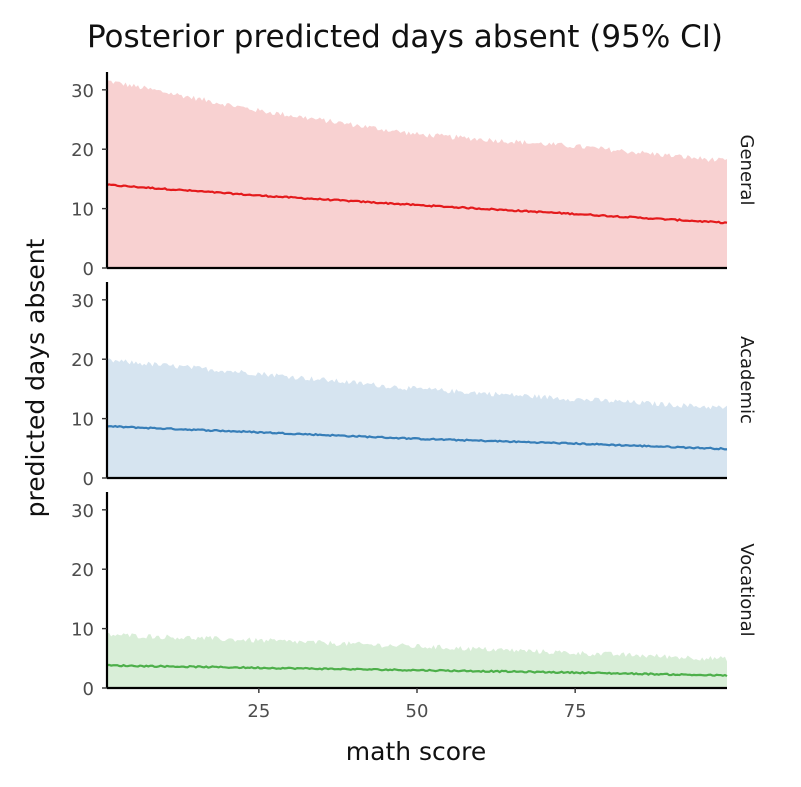 The height and width of the screenshot is (787, 801). What do you see at coordinates (405, 37) in the screenshot?
I see `chart-title: Posterior predicted days absent (95% CI)` at bounding box center [405, 37].